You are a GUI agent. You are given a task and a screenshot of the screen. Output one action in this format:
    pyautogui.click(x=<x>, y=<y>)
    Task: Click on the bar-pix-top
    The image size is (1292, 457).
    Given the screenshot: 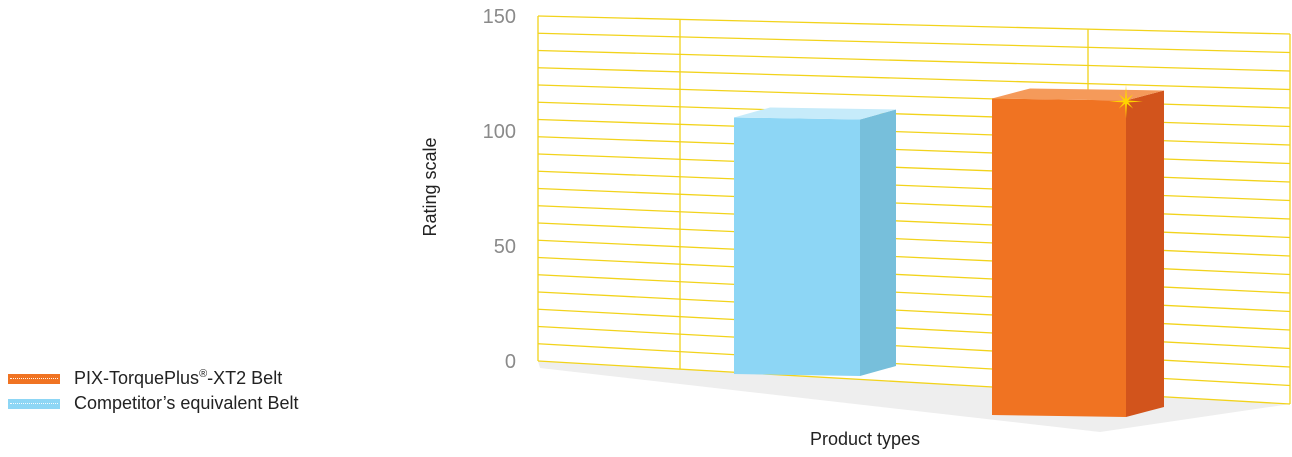 What is the action you would take?
    pyautogui.click(x=1078, y=94)
    